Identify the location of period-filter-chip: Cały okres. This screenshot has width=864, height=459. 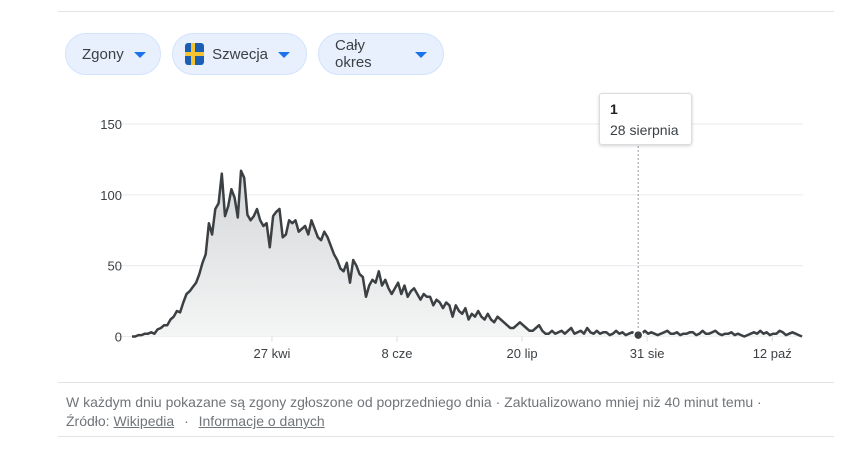
(381, 54).